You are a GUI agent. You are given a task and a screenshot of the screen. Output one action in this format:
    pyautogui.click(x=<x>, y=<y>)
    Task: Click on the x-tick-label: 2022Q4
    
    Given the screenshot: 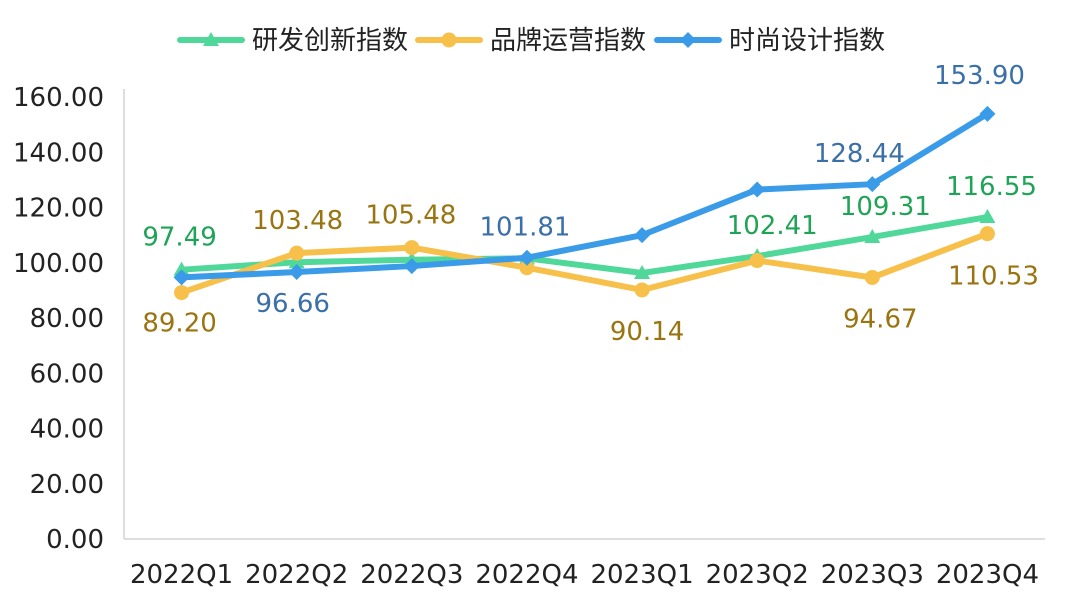 What is the action you would take?
    pyautogui.click(x=526, y=575)
    